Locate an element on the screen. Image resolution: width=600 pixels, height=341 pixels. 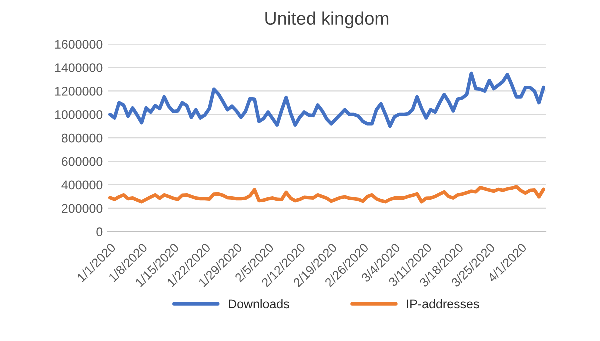
chart-title: United kingdom is located at coordinates (327, 20).